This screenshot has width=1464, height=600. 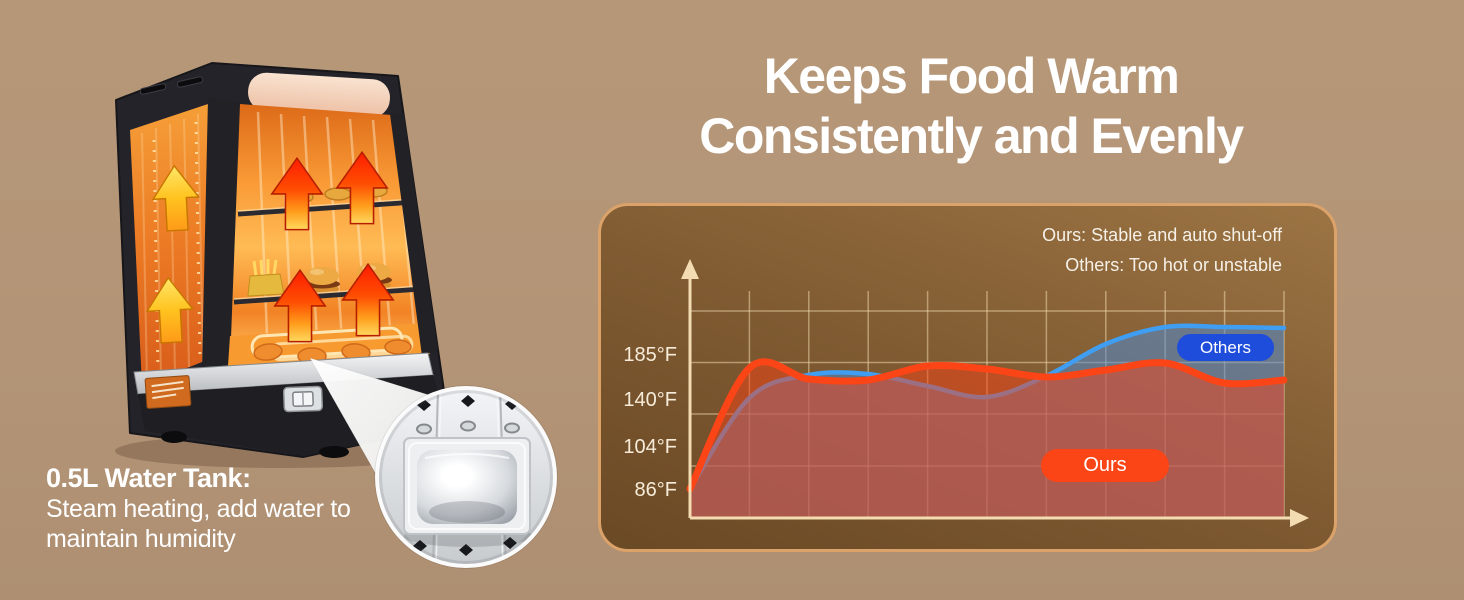 What do you see at coordinates (176, 244) in the screenshot?
I see `side-glass` at bounding box center [176, 244].